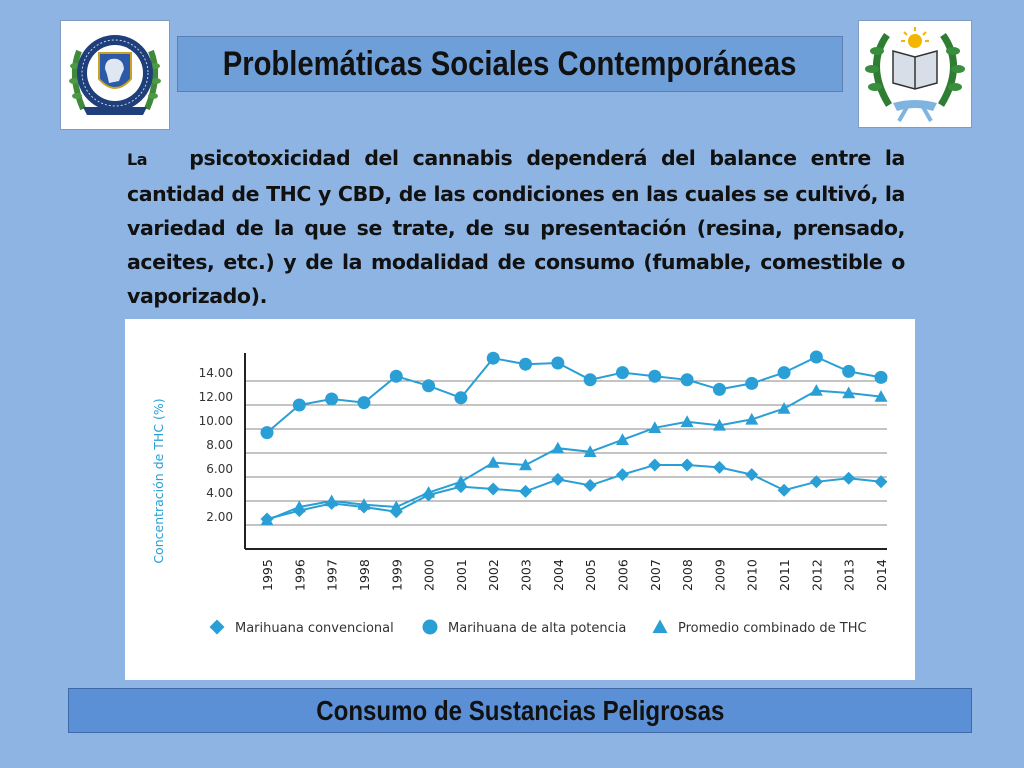 This screenshot has height=768, width=1024. Describe the element at coordinates (364, 575) in the screenshot. I see `x-tick-label: 1998` at that location.